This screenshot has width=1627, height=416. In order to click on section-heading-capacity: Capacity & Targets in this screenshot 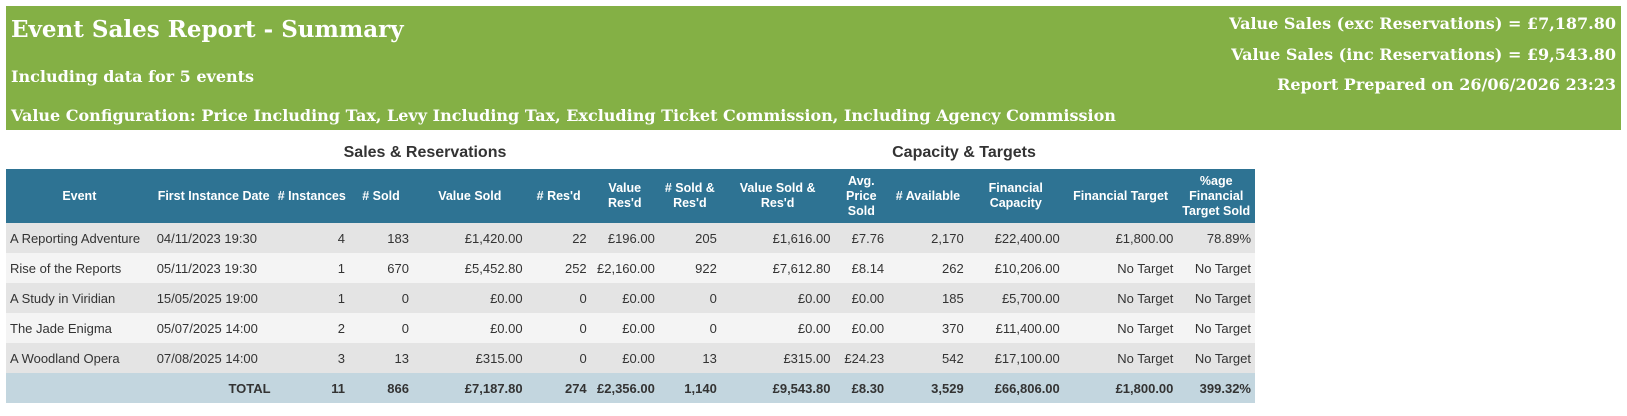, I will do `click(964, 152)`.